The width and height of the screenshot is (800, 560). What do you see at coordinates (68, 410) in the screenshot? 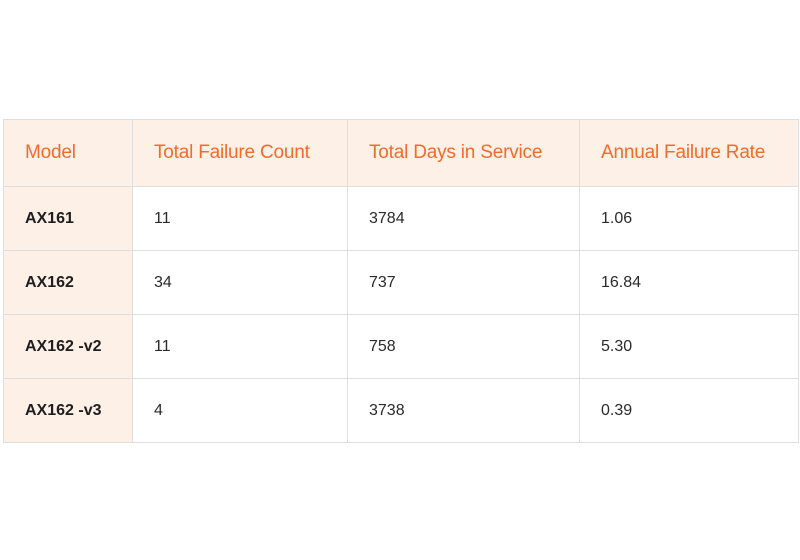
I see `cell-model: AX162 -v3` at bounding box center [68, 410].